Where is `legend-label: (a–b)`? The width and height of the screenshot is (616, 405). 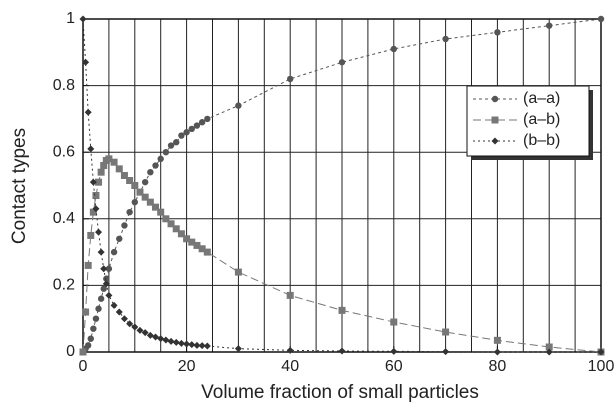 legend-label: (a–b) is located at coordinates (541, 119).